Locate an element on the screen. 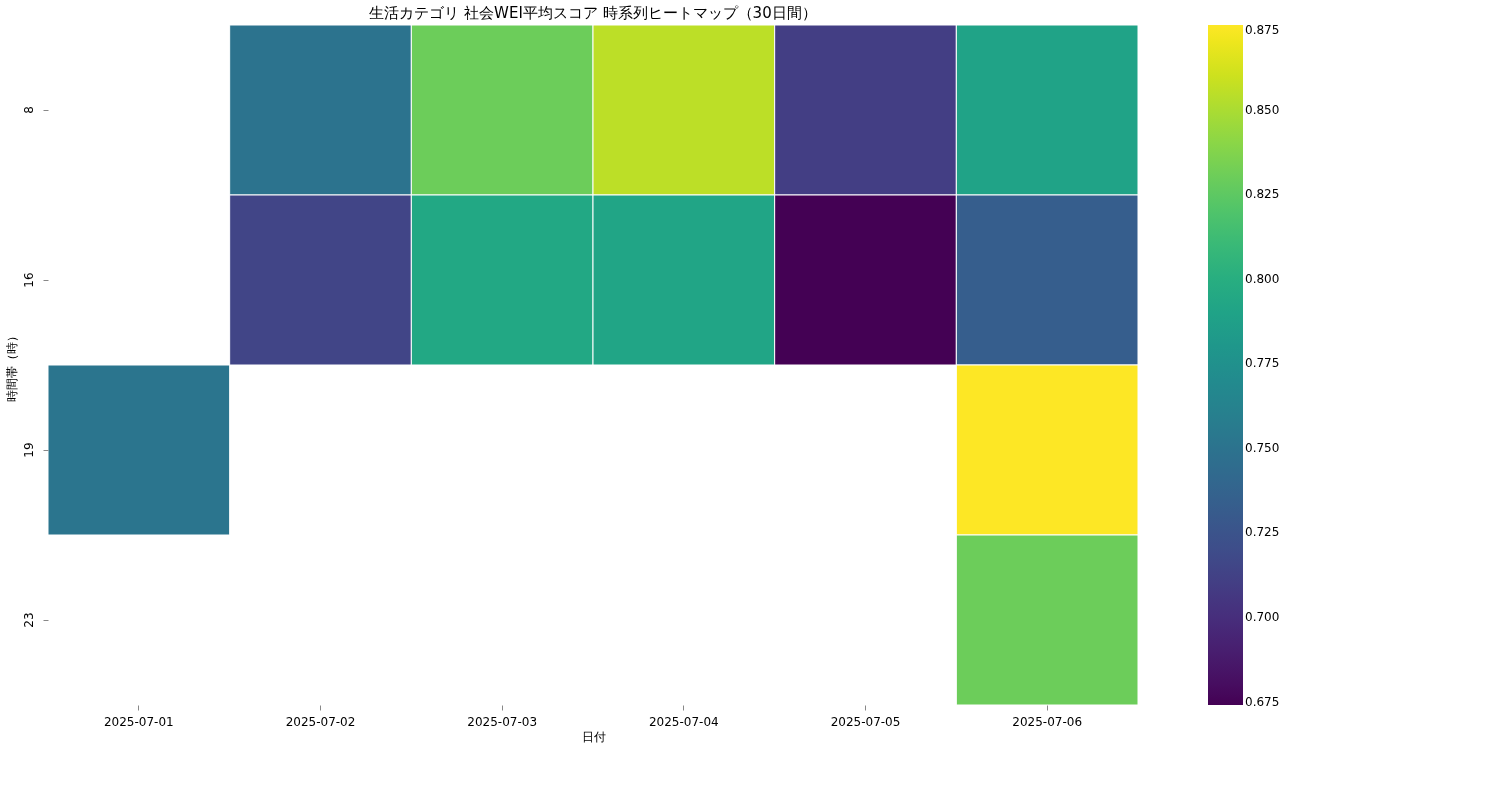  y-axis-title: 時間帯（時） is located at coordinates (11, 365).